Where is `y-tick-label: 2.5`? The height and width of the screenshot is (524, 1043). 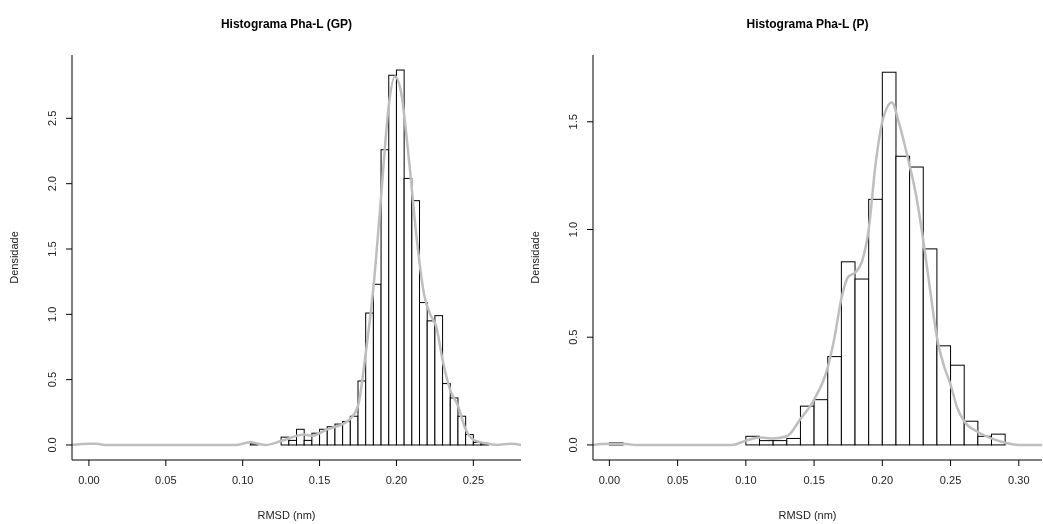 y-tick-label: 2.5 is located at coordinates (52, 118).